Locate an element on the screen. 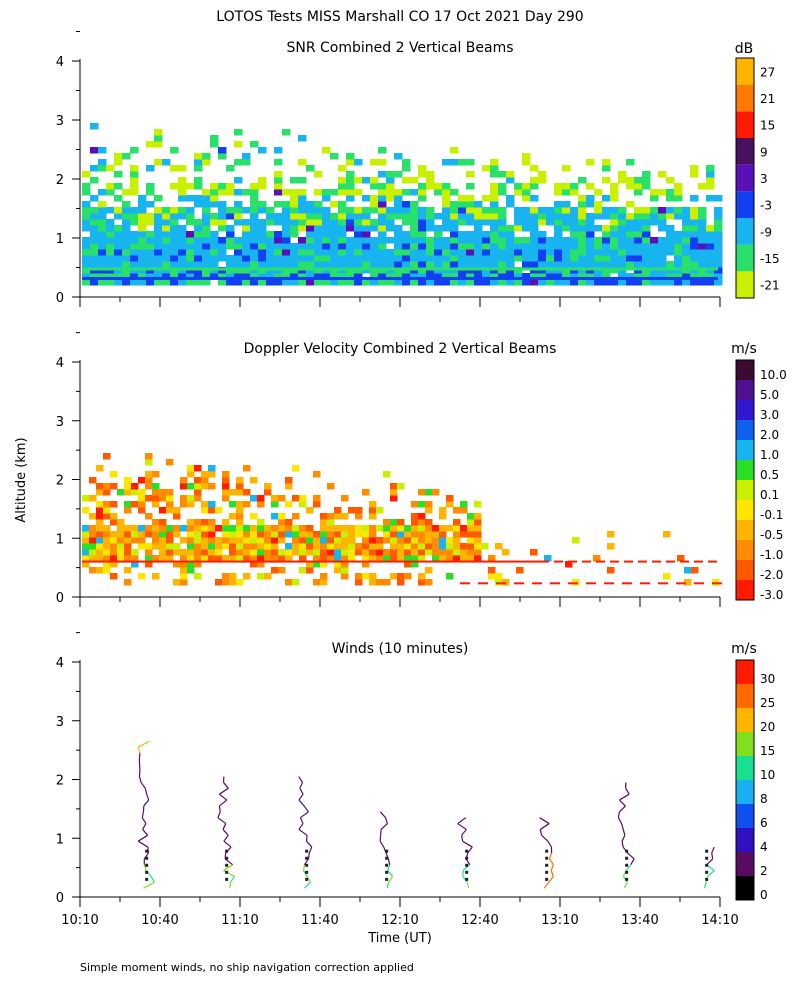 This screenshot has width=800, height=1000. colorbar-label: 0 is located at coordinates (764, 895).